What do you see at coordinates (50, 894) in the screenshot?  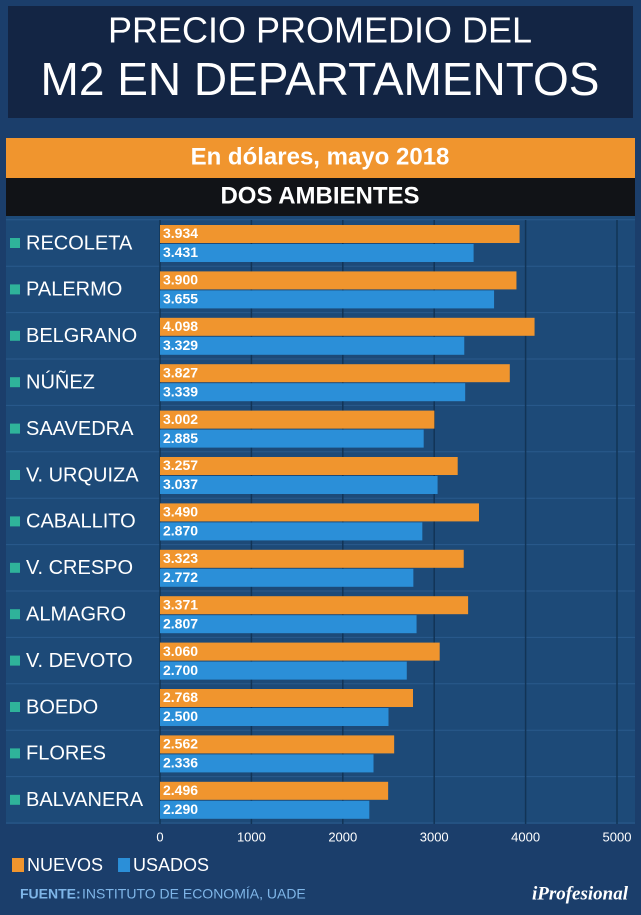 I see `source-label: FUENTE:` at bounding box center [50, 894].